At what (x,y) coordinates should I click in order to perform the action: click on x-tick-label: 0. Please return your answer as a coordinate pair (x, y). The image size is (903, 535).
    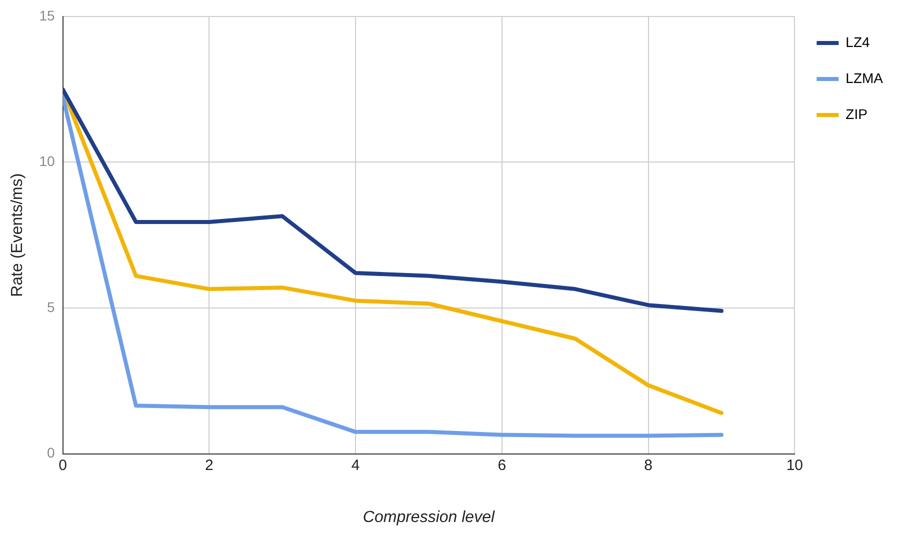
    Looking at the image, I should click on (62, 465).